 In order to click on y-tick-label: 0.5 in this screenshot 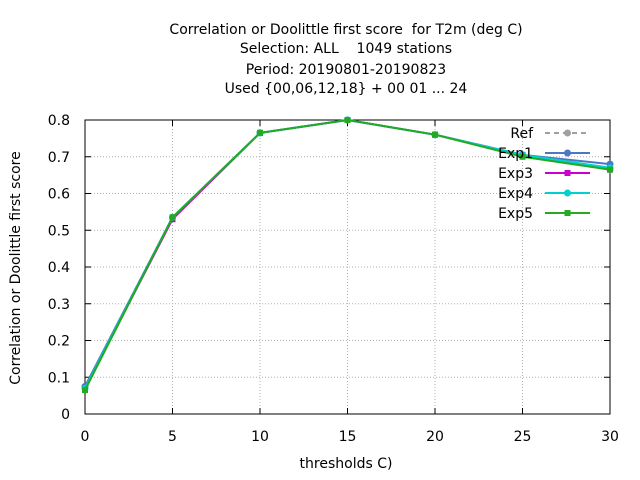, I will do `click(59, 231)`.